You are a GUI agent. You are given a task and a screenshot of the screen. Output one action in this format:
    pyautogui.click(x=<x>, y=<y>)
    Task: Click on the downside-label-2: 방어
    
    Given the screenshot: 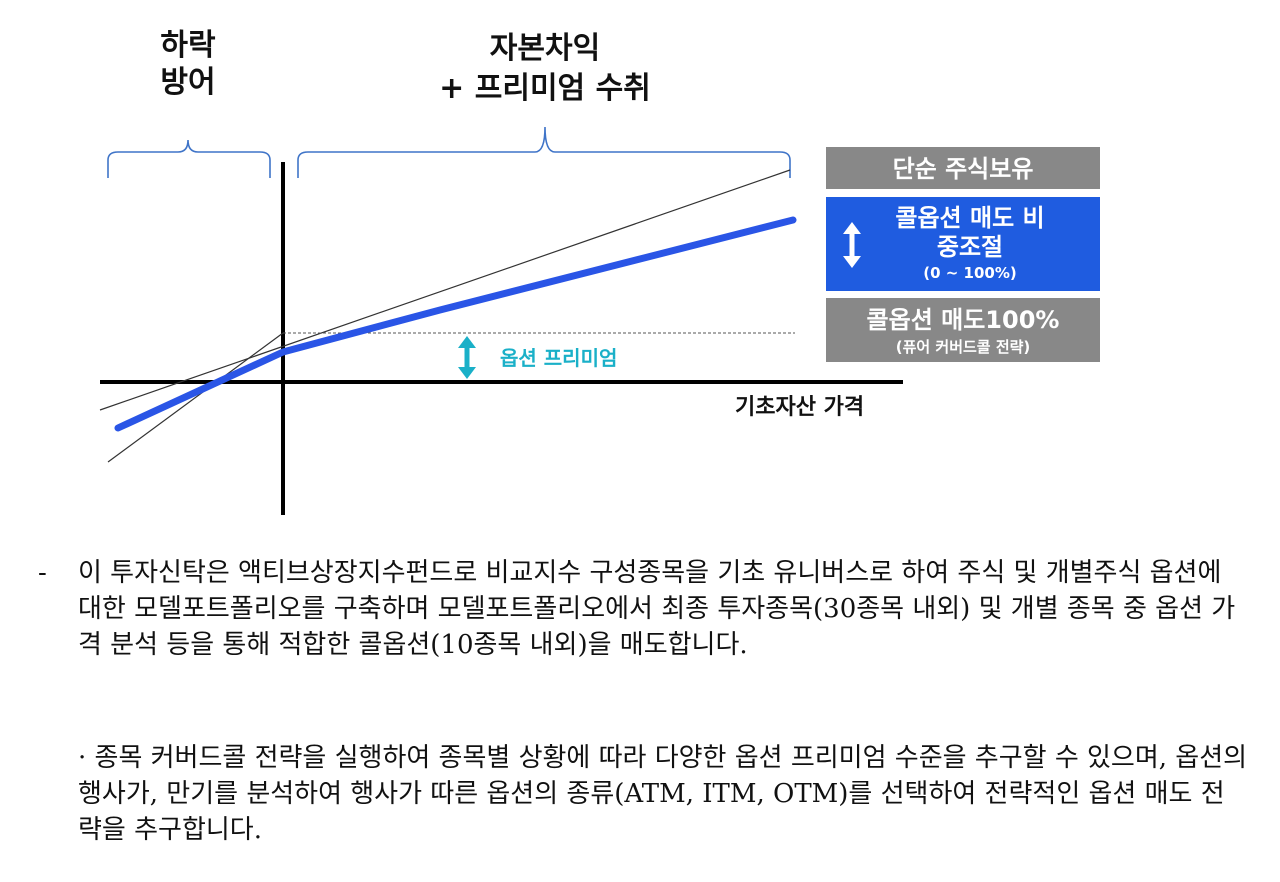 What is the action you would take?
    pyautogui.click(x=187, y=82)
    